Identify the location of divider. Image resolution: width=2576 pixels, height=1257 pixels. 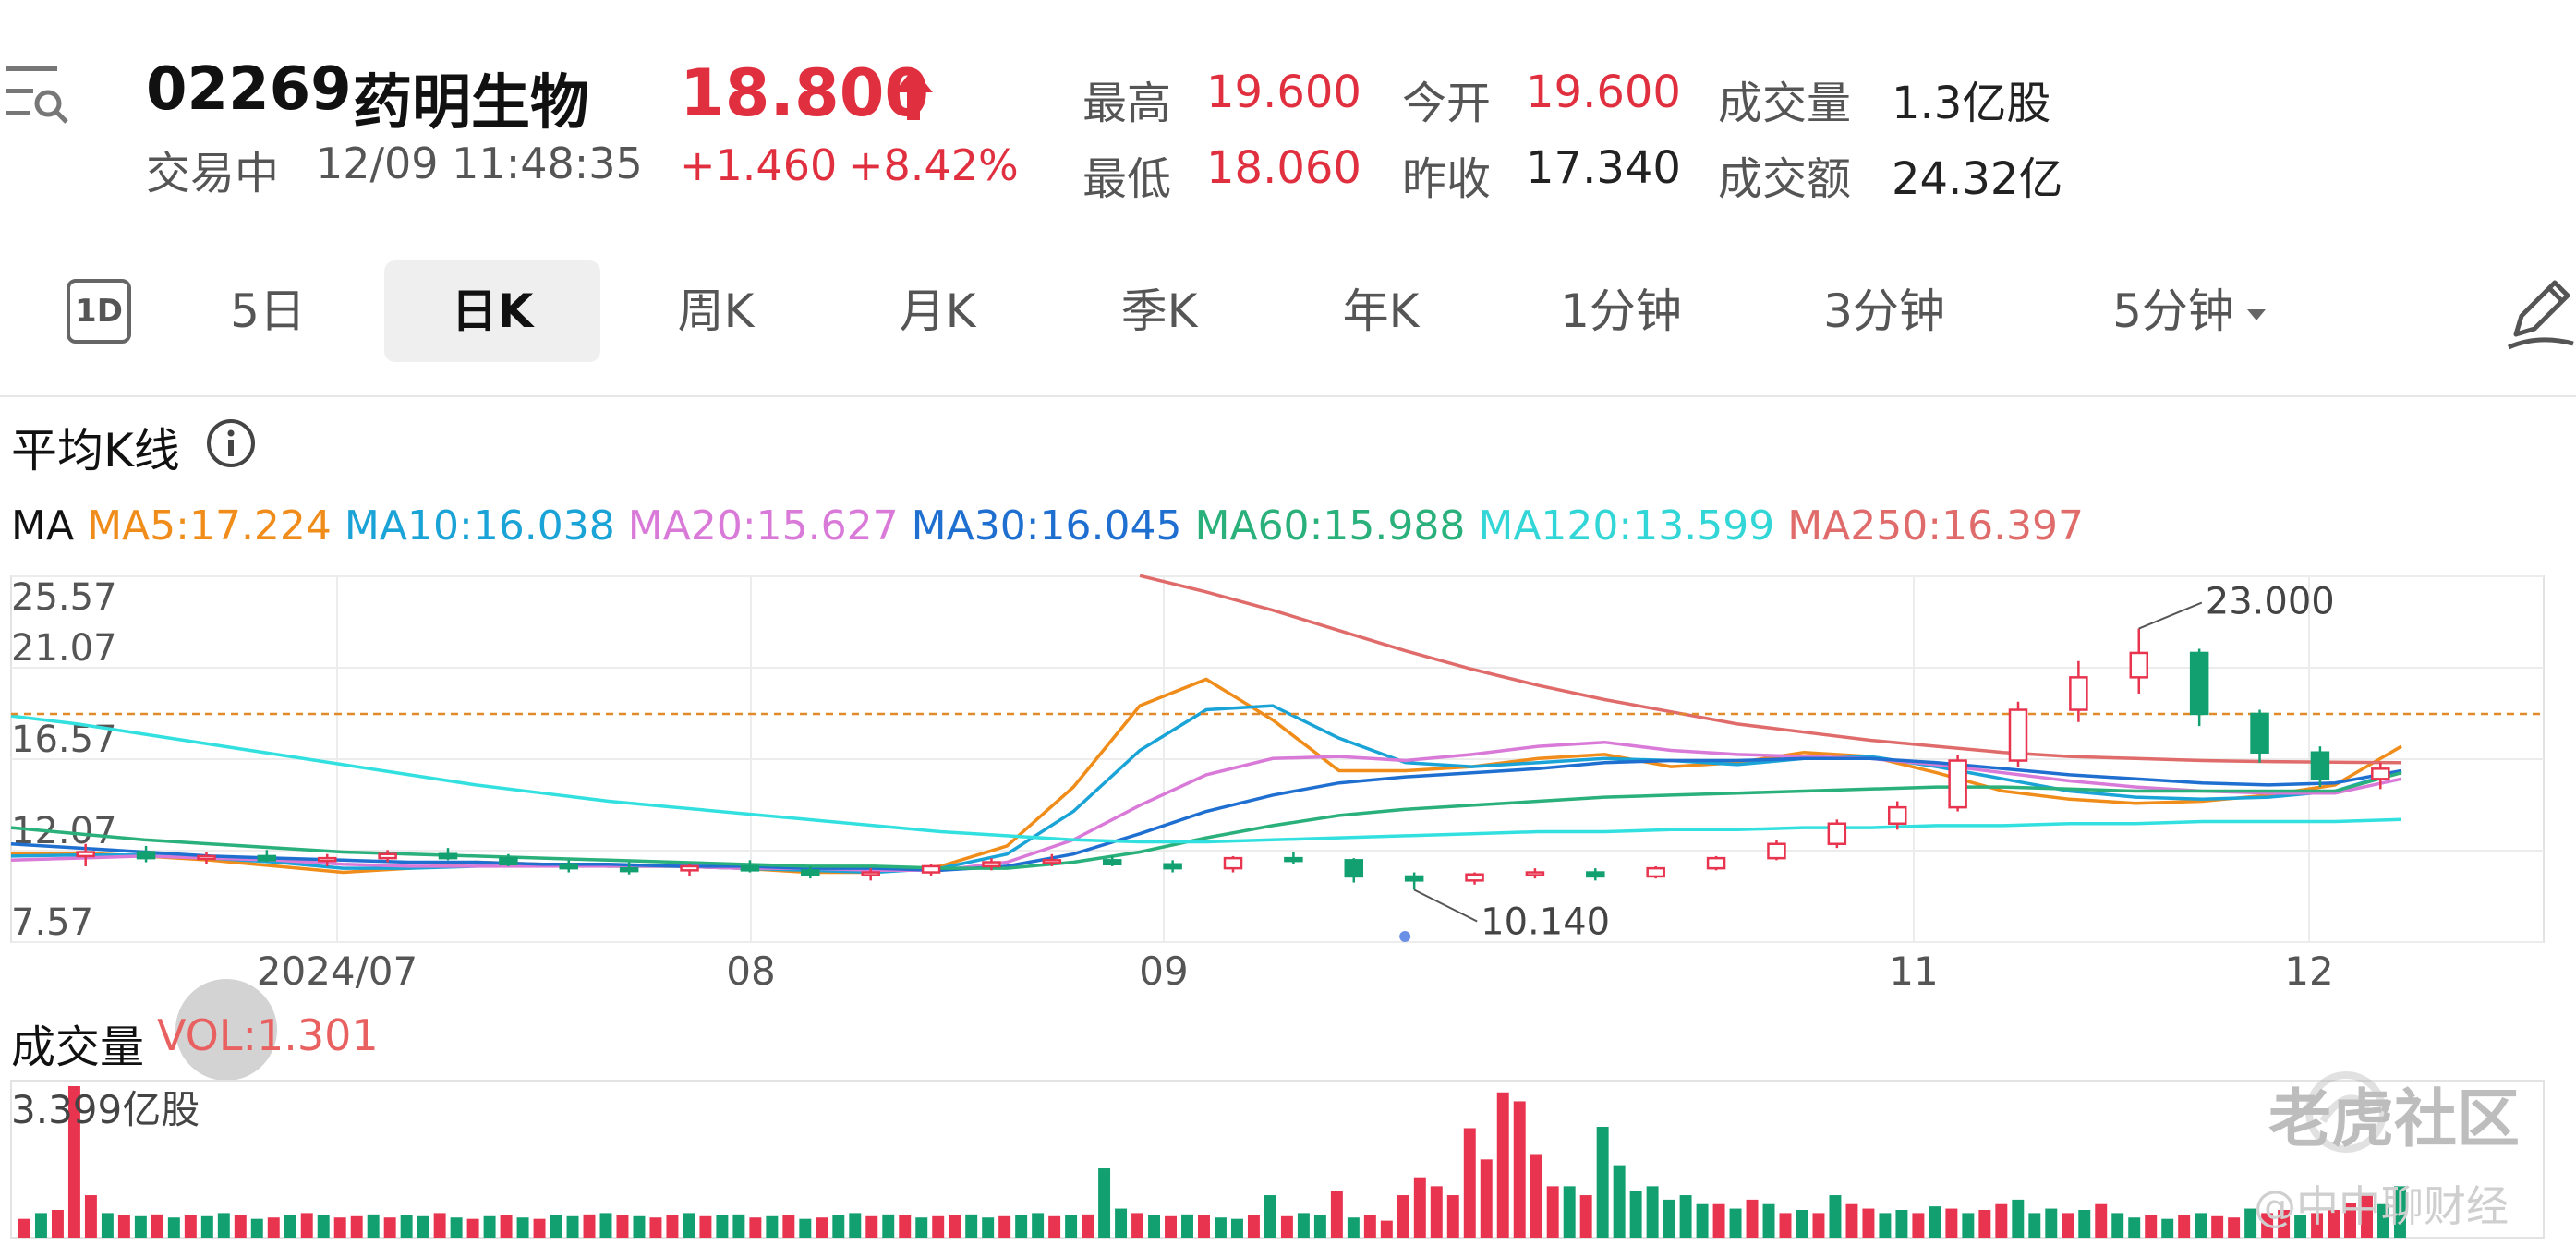
(1288, 396).